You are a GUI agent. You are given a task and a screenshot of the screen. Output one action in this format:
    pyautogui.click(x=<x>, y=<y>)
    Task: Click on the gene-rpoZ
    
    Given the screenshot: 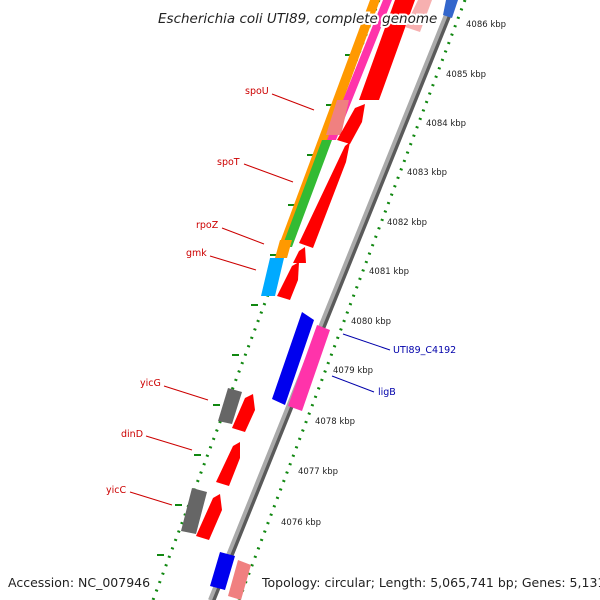 What is the action you would take?
    pyautogui.click(x=283, y=249)
    